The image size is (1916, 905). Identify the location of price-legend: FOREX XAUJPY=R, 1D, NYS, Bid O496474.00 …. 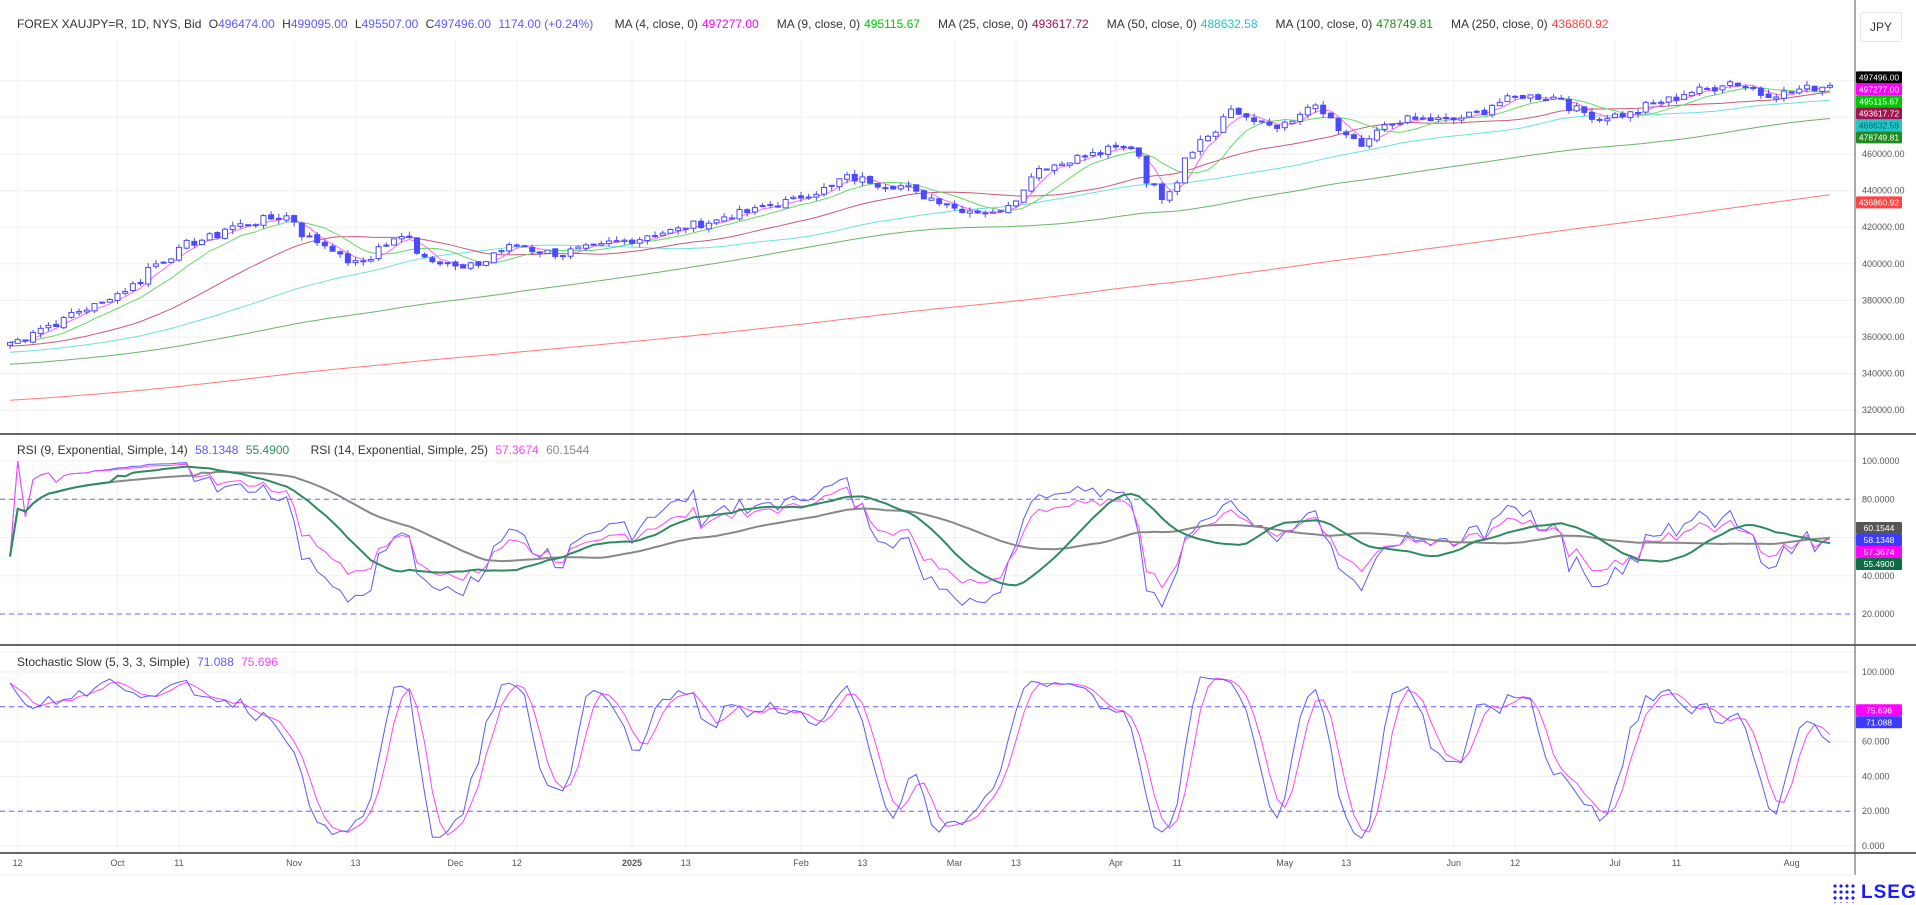
(813, 24).